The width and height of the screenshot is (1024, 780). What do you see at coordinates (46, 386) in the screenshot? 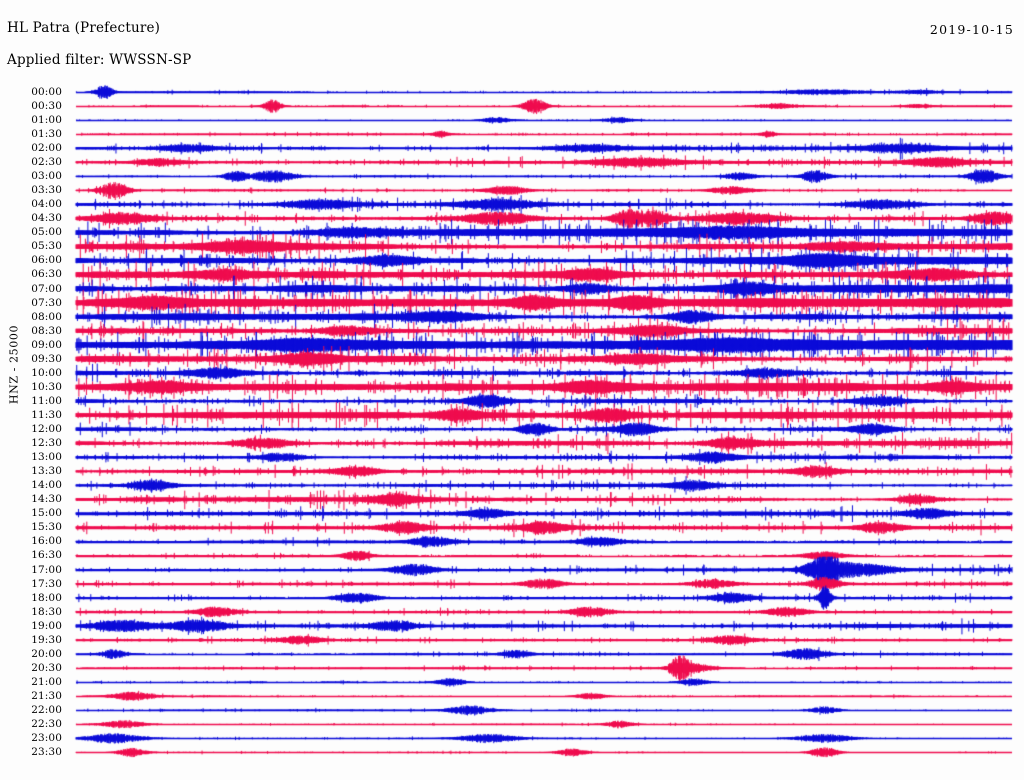
I see `time-label: 10:30` at bounding box center [46, 386].